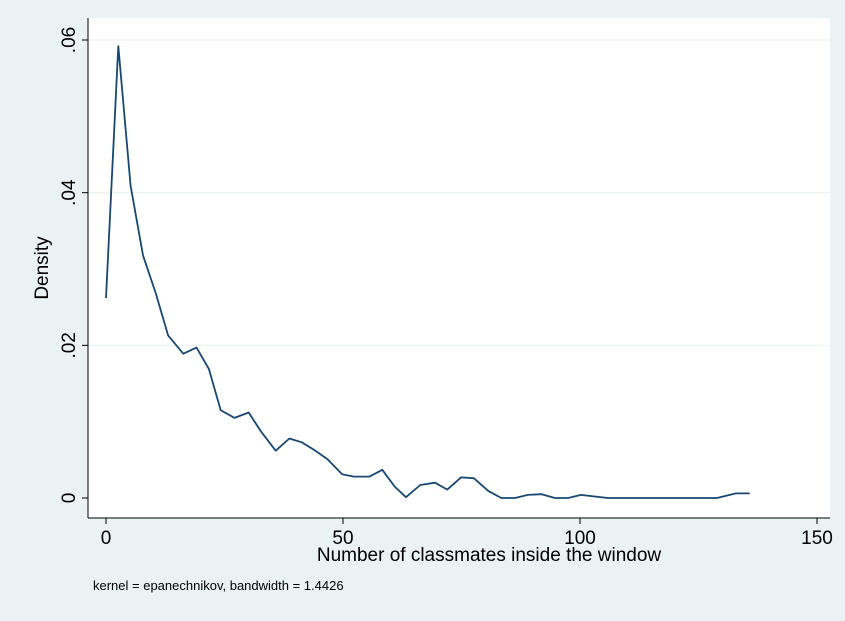 The image size is (845, 621). Describe the element at coordinates (342, 538) in the screenshot. I see `x-tick-label: 50` at that location.